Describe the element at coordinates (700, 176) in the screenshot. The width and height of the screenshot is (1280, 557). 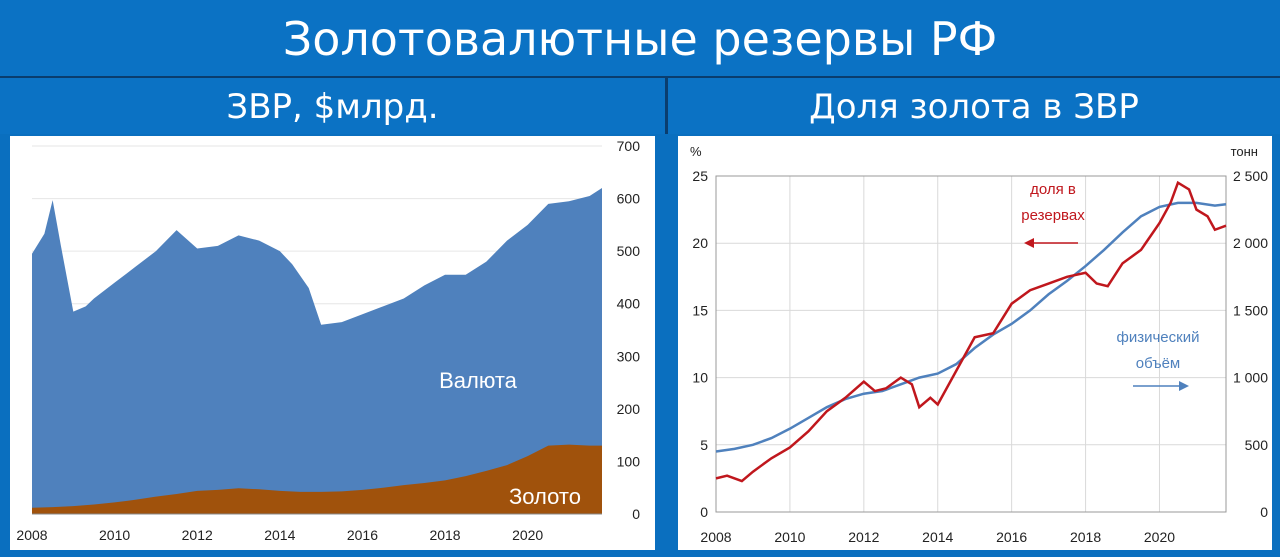
I see `left-y-tick-label: 25` at that location.